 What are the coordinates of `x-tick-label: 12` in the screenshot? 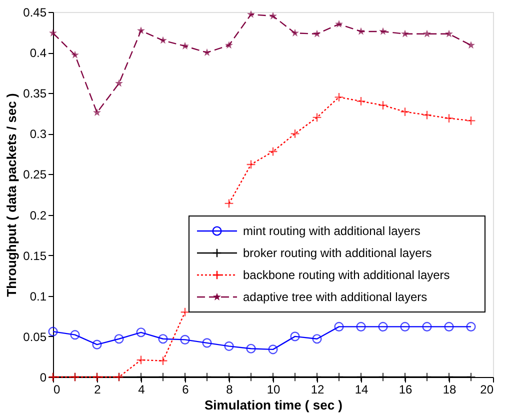 It's located at (317, 389).